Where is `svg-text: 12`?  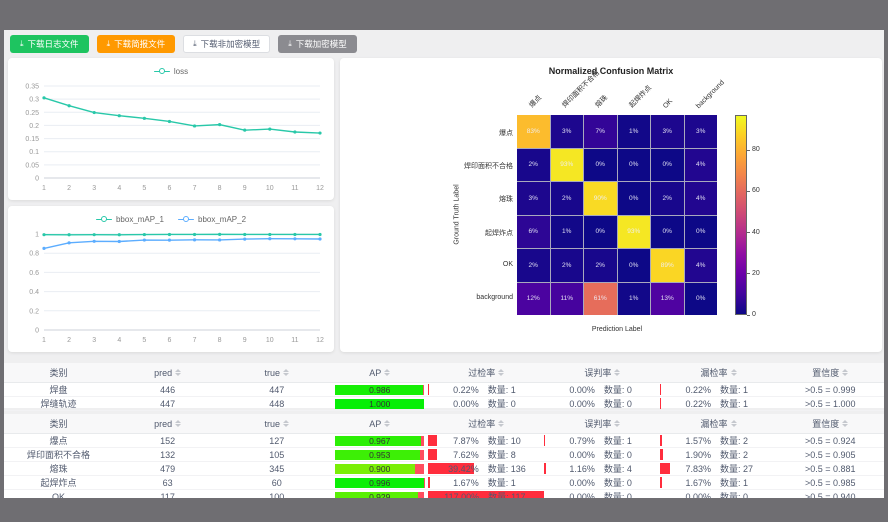 svg-text: 12 is located at coordinates (320, 340).